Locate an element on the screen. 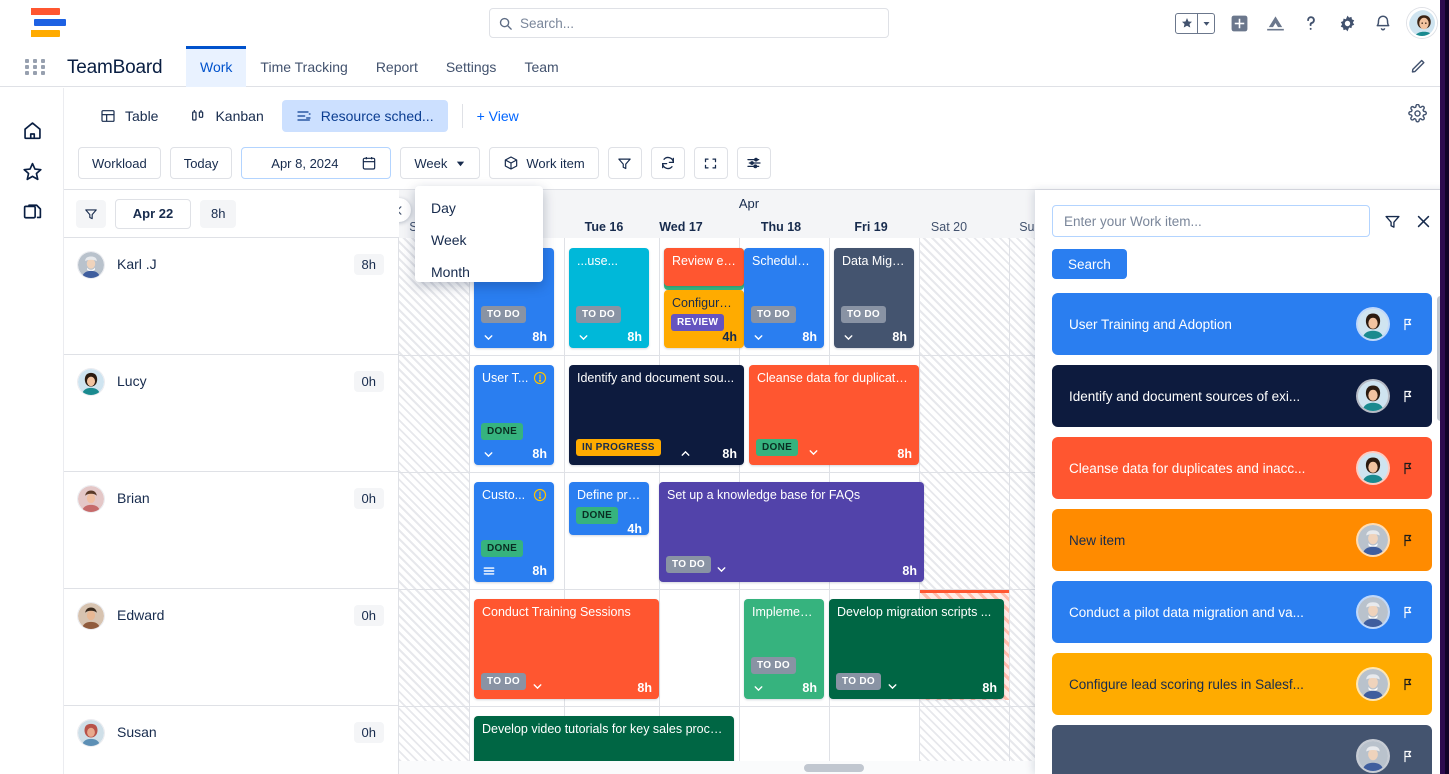  task-card: Implement ... TO DO 8h is located at coordinates (784, 649).